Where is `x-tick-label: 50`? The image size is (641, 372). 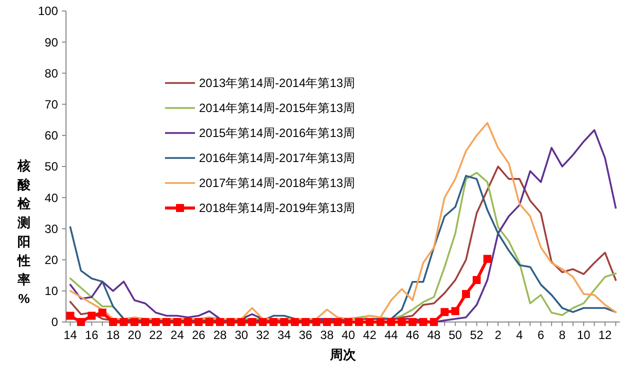
x-tick-label: 50 is located at coordinates (455, 335).